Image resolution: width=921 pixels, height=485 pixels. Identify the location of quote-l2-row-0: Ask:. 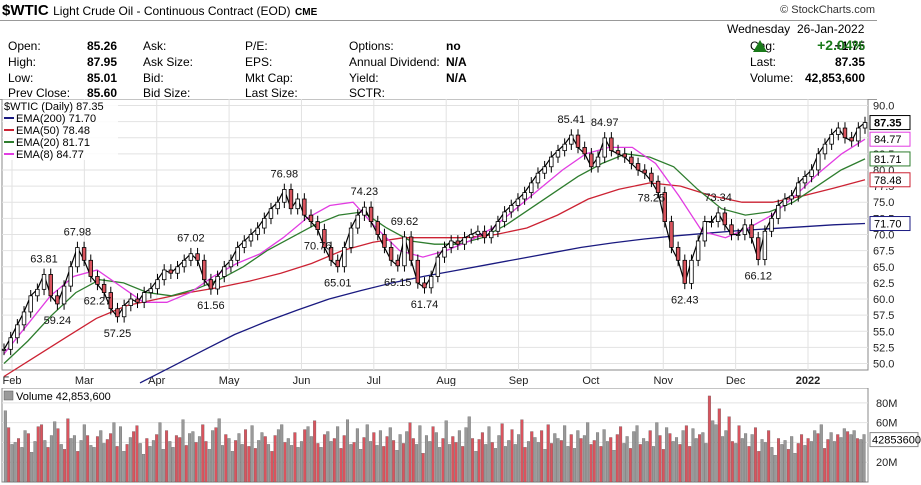
(155, 46).